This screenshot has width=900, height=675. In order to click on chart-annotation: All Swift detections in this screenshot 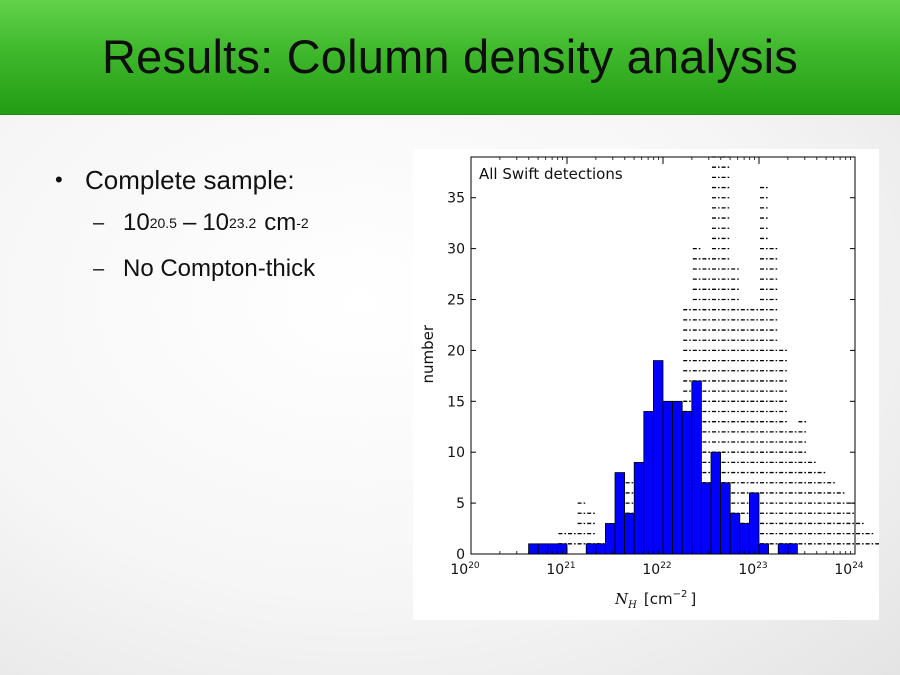, I will do `click(551, 174)`.